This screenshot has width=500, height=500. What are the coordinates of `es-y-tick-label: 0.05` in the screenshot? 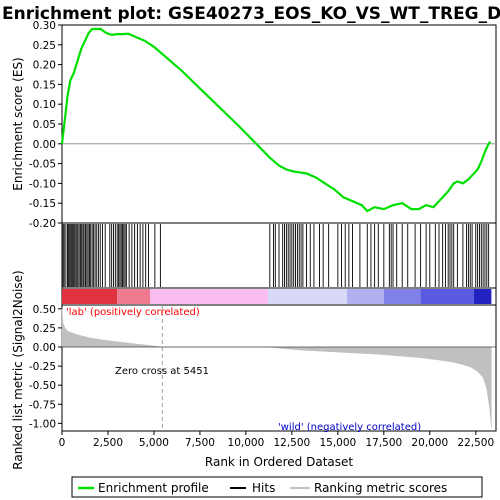 It's located at (44, 125).